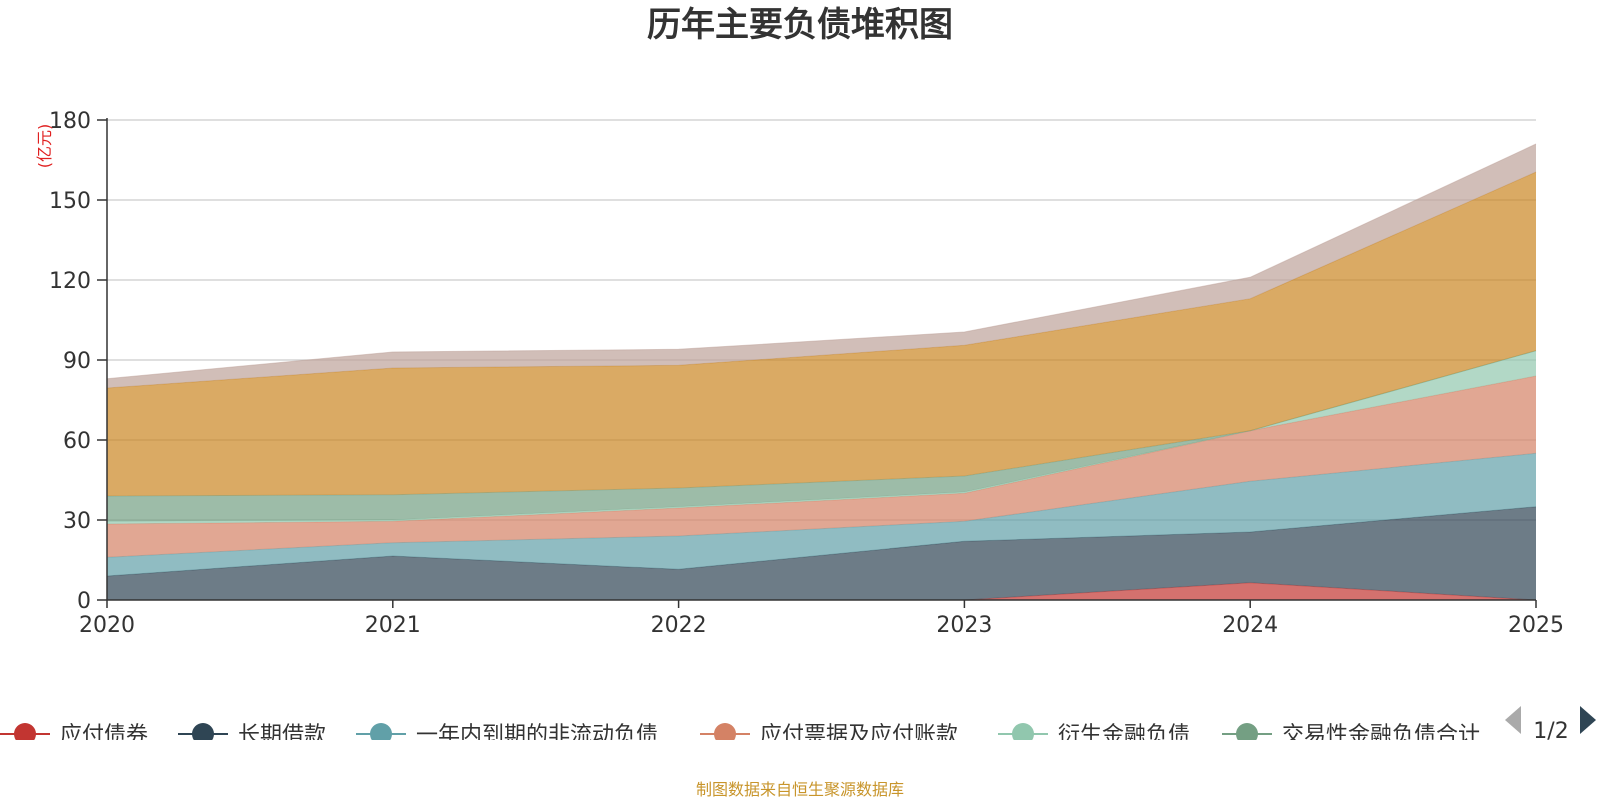  I want to click on legend-item: 交易性金融负债合计, so click(1351, 735).